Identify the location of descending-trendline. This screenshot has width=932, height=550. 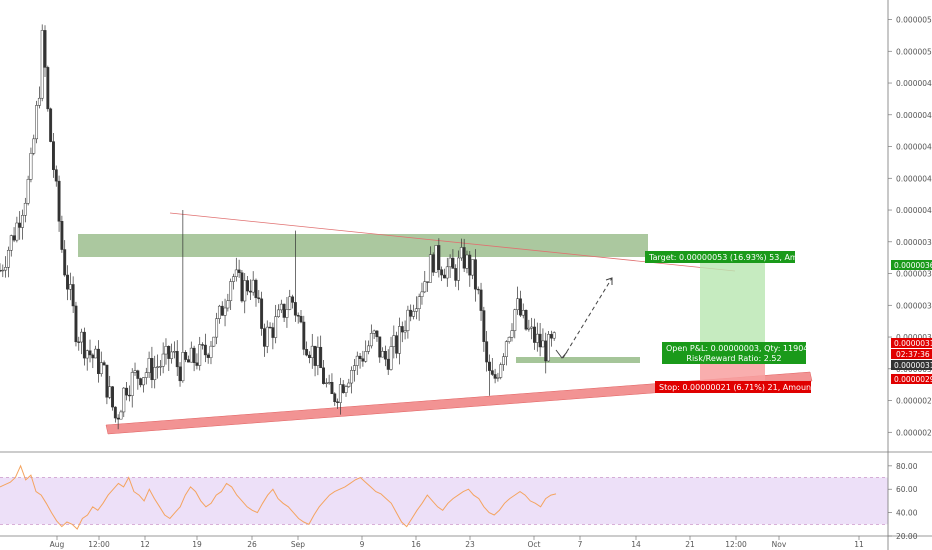
(452, 242).